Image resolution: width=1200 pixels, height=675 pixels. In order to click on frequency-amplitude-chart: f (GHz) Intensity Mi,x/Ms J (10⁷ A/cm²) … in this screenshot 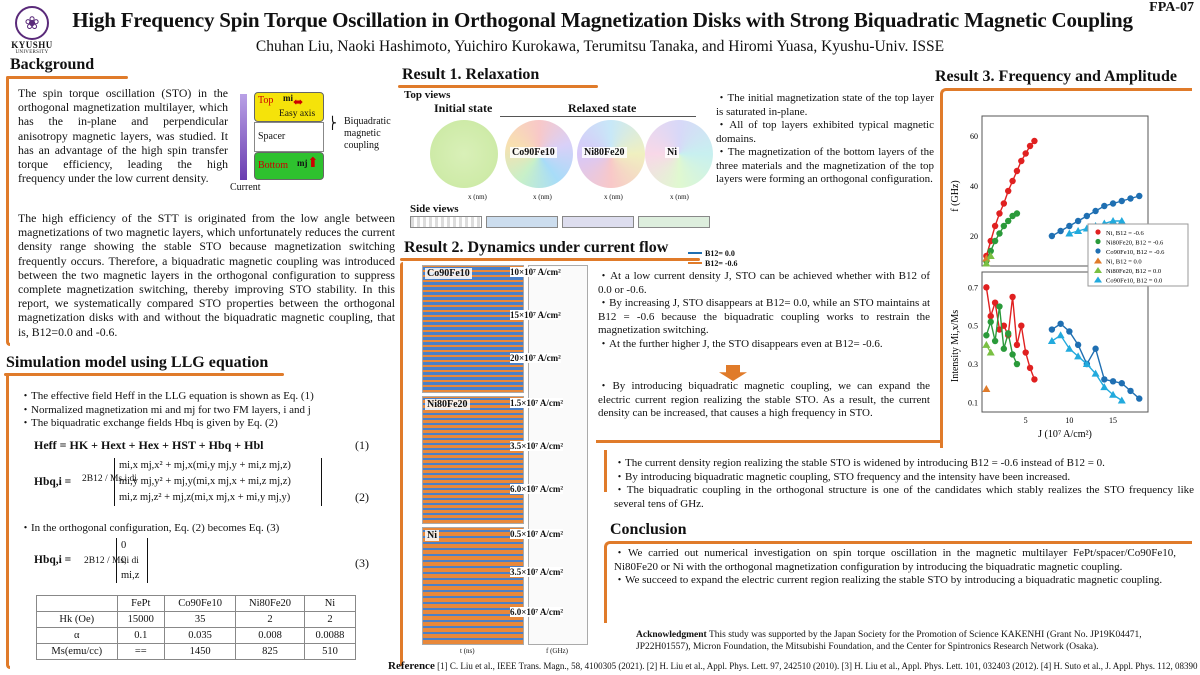, I will do `click(1069, 277)`.